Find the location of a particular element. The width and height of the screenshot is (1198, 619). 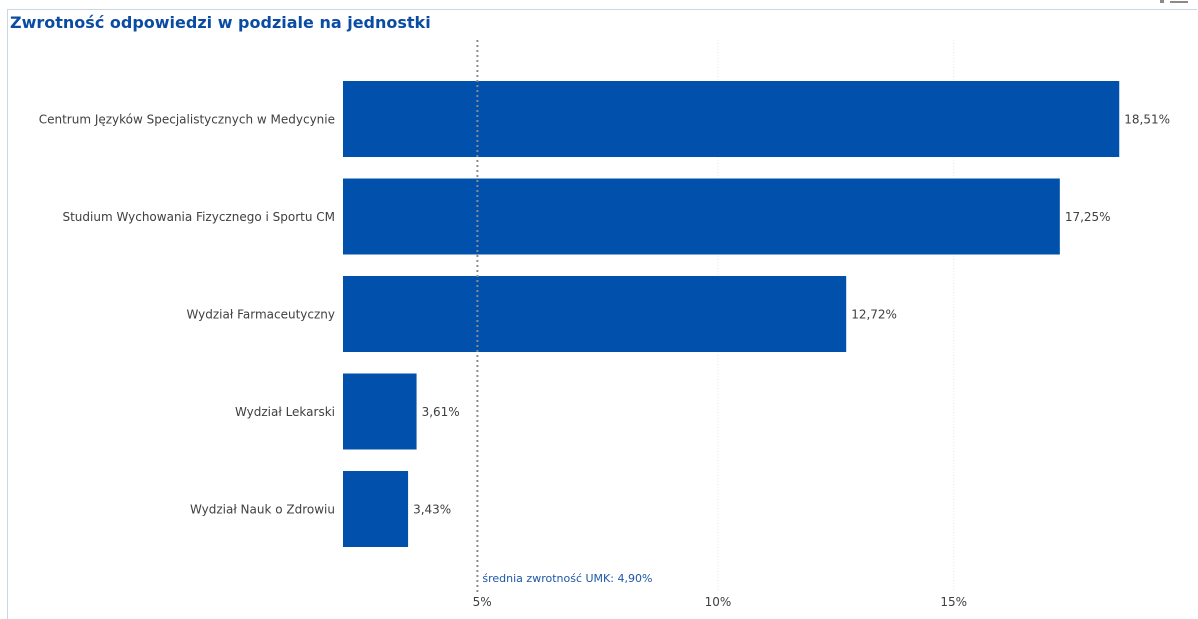

data-label: 12,72% is located at coordinates (874, 315).